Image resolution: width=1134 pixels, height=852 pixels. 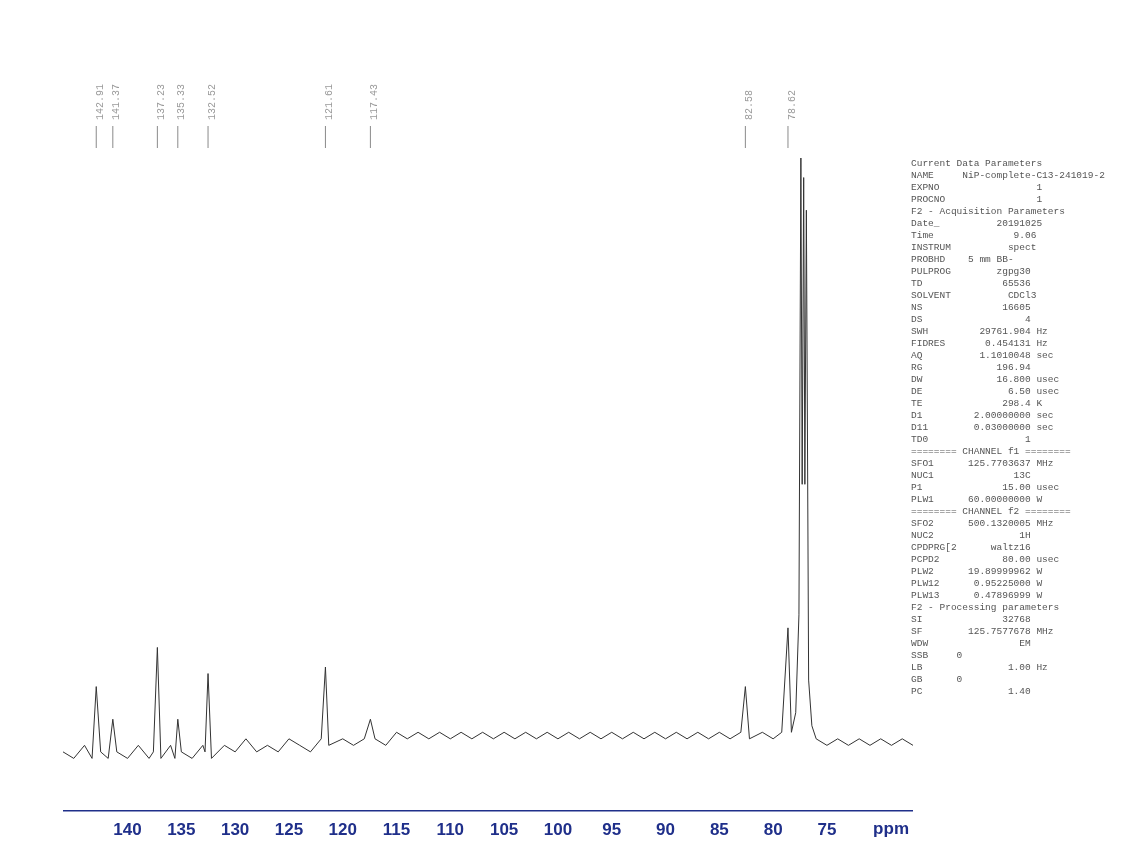 I want to click on annotation: SFO2 500.1320005 MHz, so click(x=983, y=524).